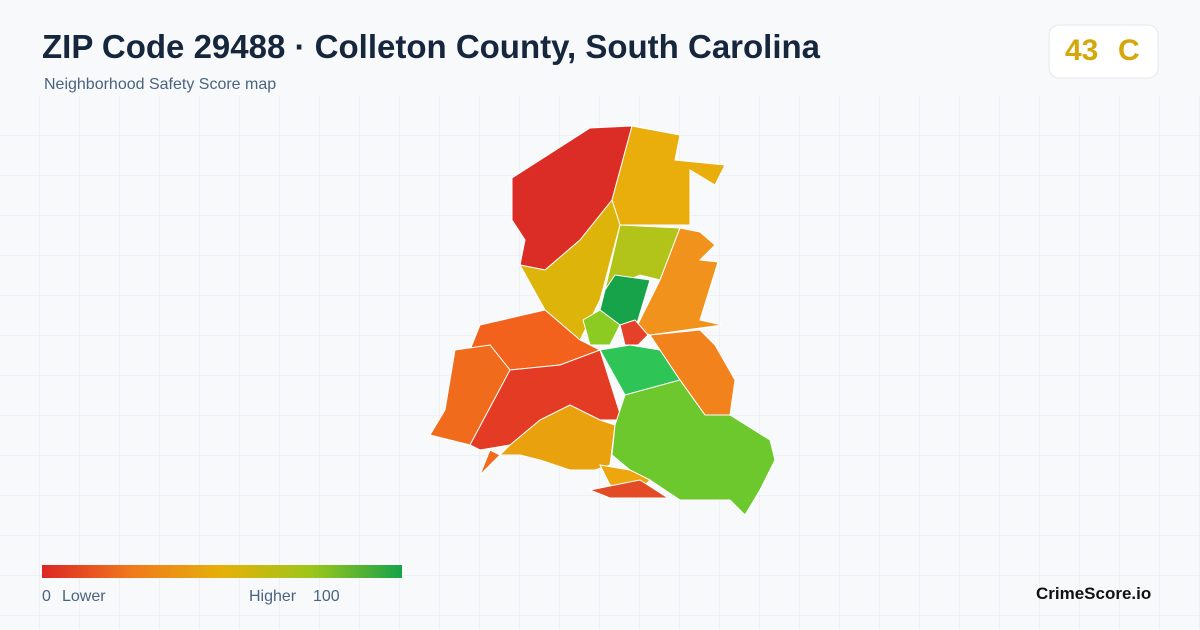  I want to click on grade: C, so click(1129, 50).